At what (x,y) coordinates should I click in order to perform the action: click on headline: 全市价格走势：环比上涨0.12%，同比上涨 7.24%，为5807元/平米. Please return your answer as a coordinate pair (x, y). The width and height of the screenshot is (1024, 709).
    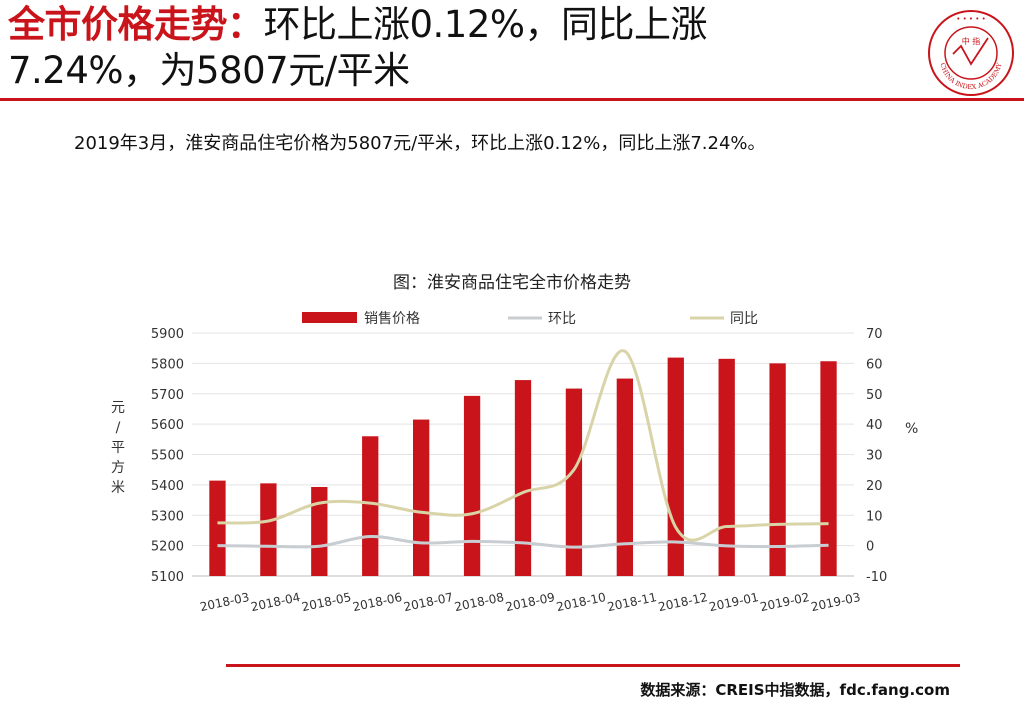
    Looking at the image, I should click on (458, 48).